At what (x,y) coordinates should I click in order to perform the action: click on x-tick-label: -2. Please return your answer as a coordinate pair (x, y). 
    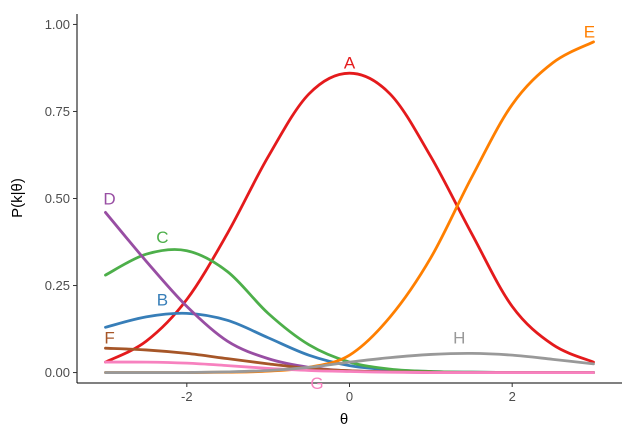
    Looking at the image, I should click on (187, 396).